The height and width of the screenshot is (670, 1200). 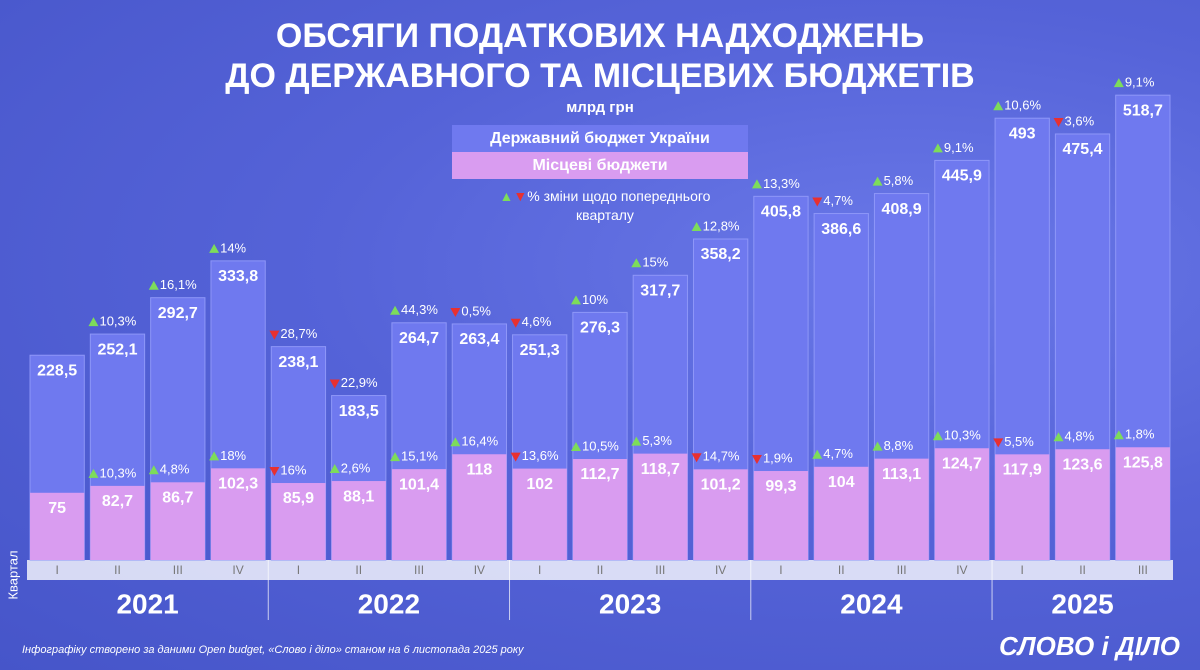 What do you see at coordinates (660, 291) in the screenshot?
I see `value-label: 317,7` at bounding box center [660, 291].